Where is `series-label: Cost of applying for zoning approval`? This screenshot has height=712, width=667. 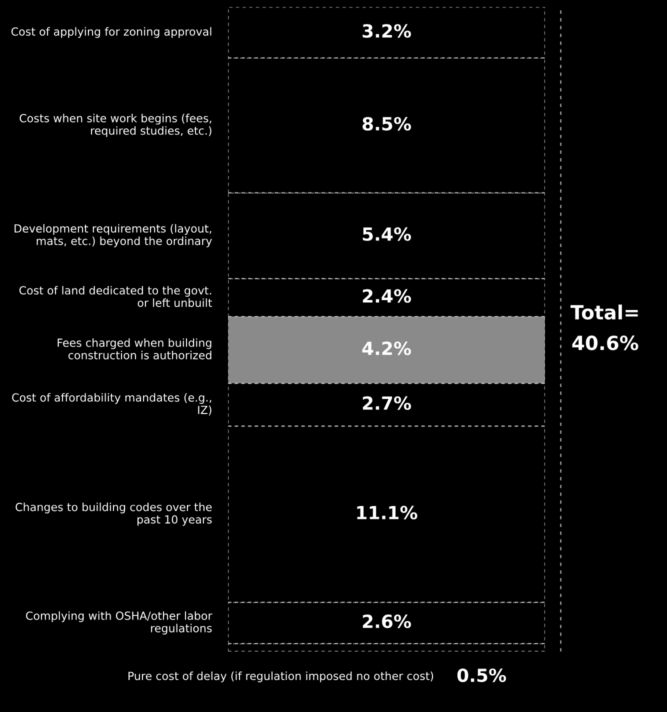 series-label: Cost of applying for zoning approval is located at coordinates (111, 32).